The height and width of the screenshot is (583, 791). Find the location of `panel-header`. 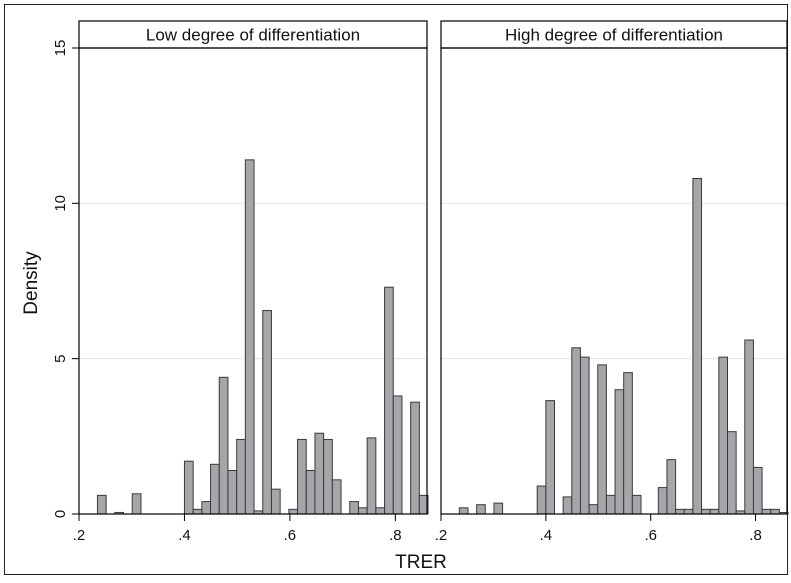

panel-header is located at coordinates (614, 34).